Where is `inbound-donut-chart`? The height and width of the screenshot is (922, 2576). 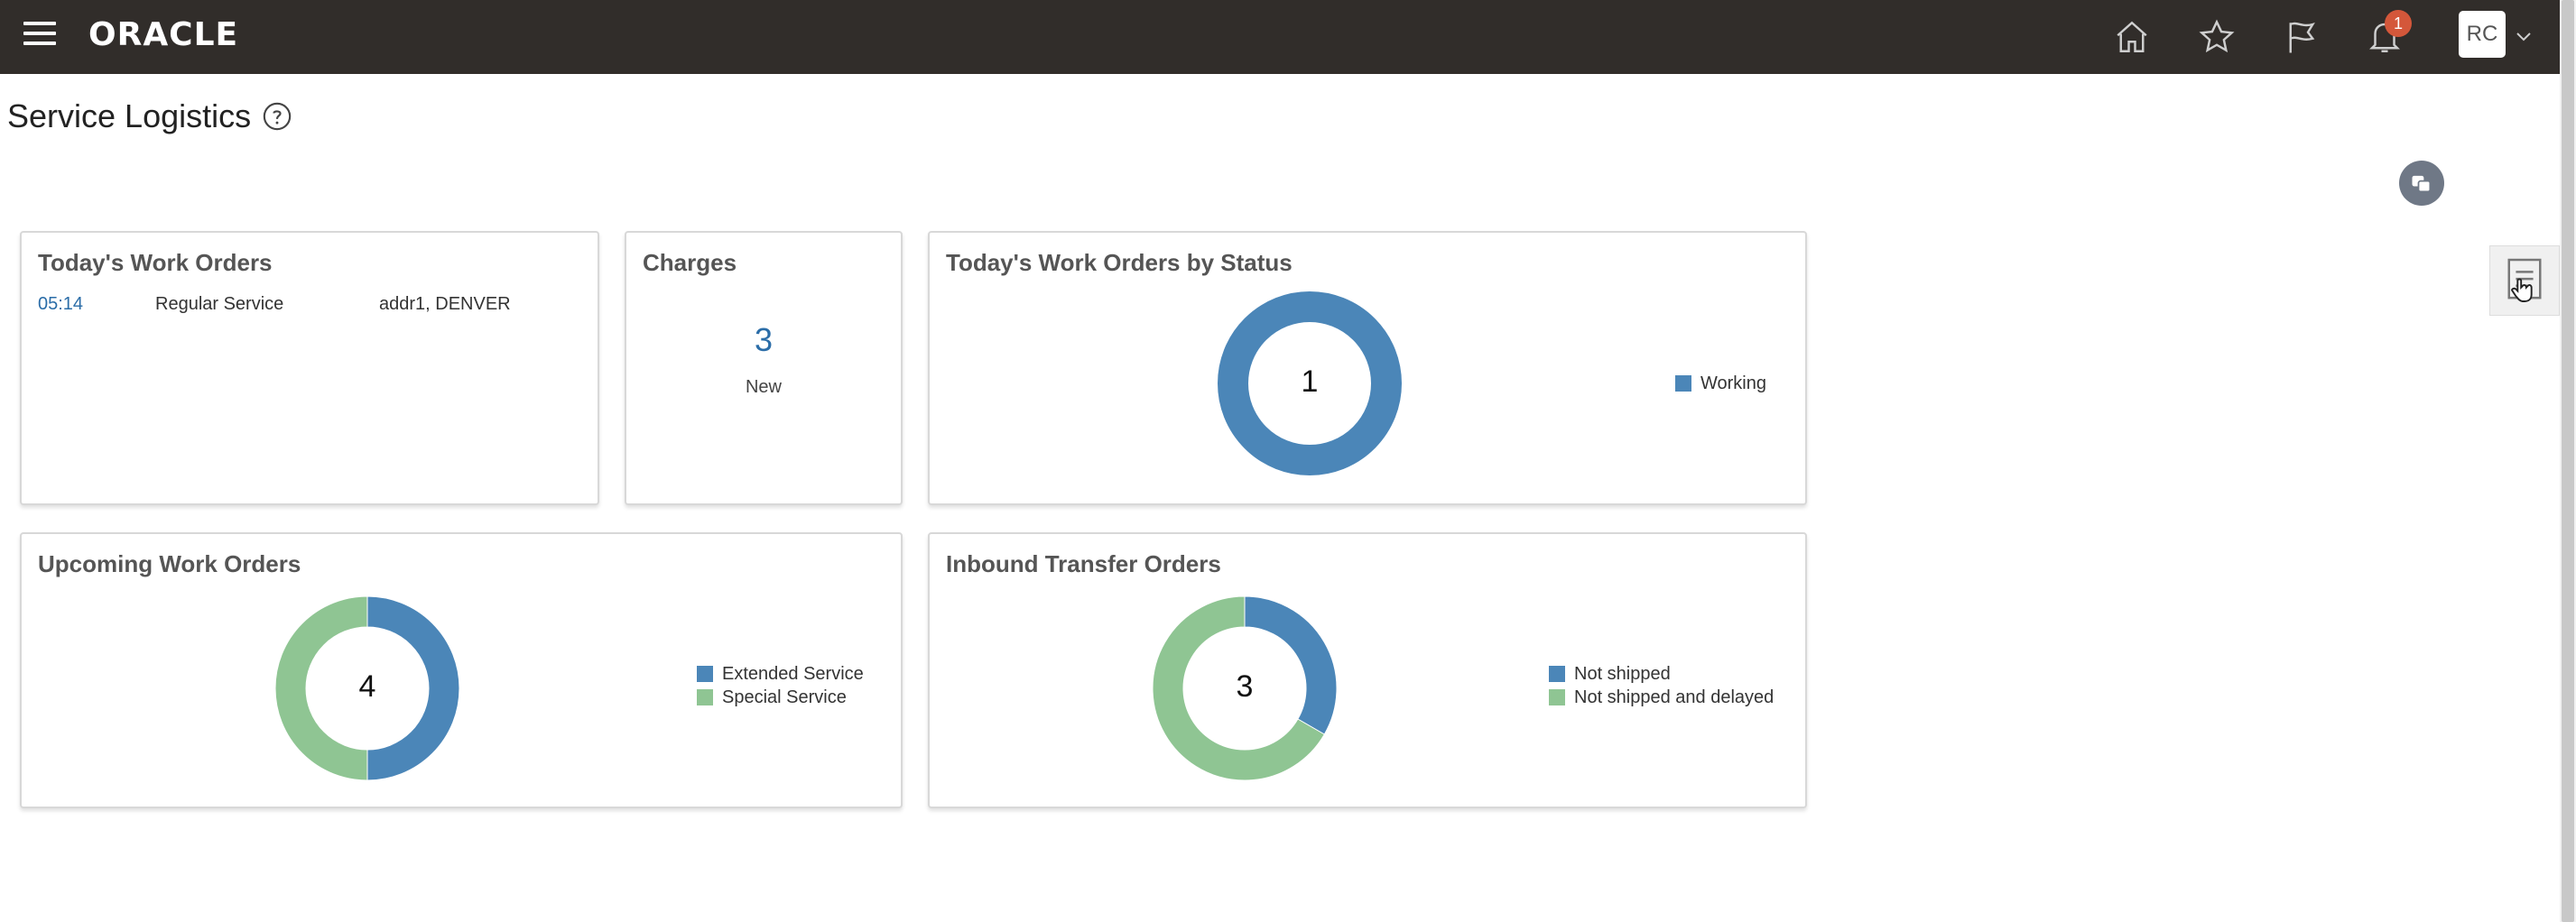
inbound-donut-chart is located at coordinates (1245, 688).